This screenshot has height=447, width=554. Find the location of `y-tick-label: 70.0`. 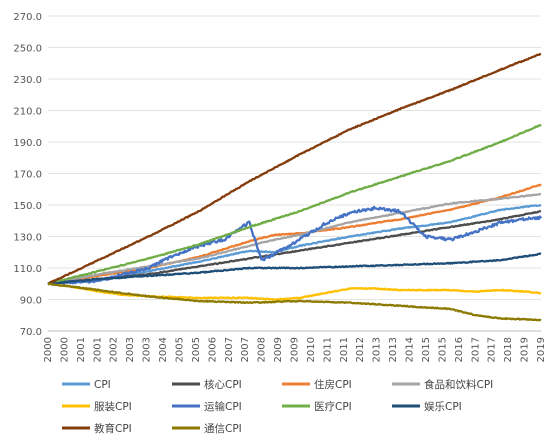

y-tick-label: 70.0 is located at coordinates (31, 332).